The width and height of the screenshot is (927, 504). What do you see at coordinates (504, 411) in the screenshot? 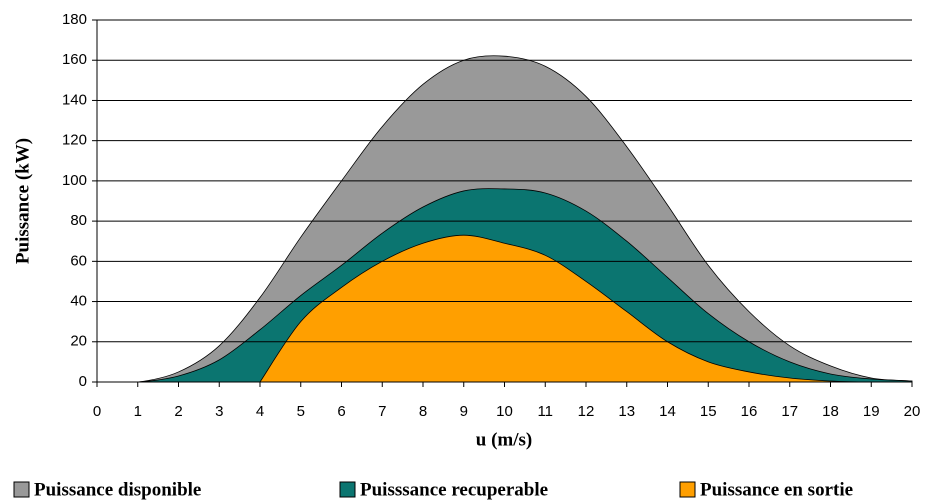
I see `x-tick-label: 10` at bounding box center [504, 411].